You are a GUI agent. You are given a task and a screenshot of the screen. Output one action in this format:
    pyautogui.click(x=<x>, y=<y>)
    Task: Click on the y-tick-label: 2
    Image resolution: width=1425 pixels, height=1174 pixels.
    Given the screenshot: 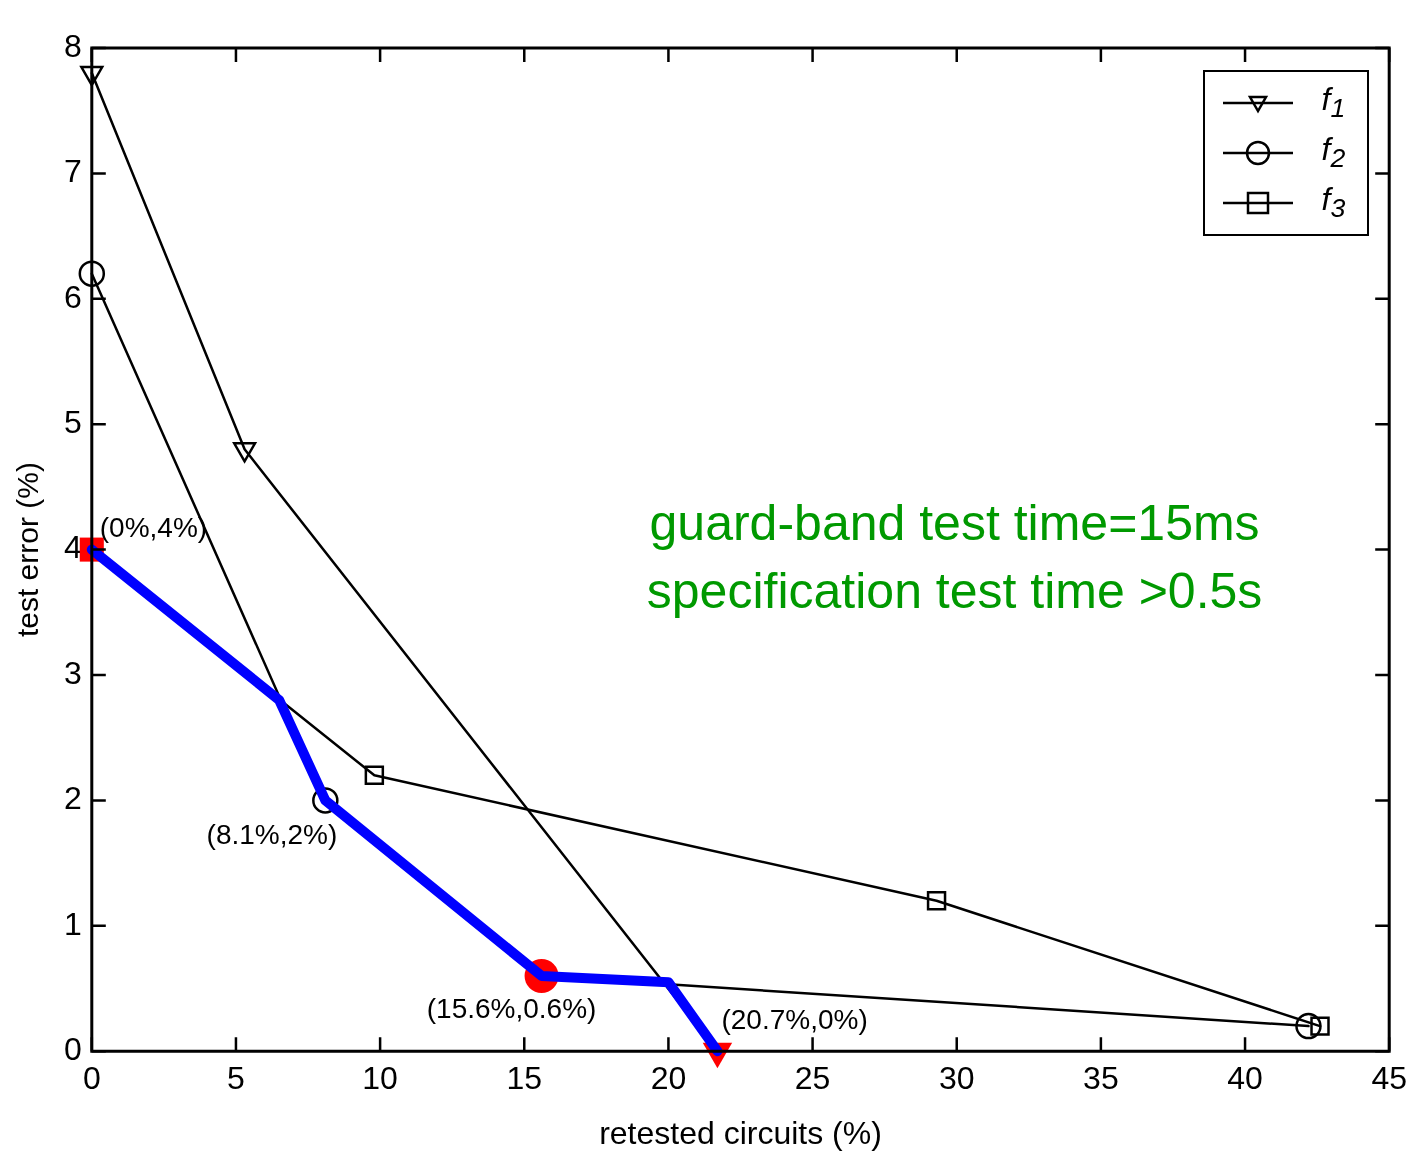 What is the action you would take?
    pyautogui.click(x=73, y=798)
    